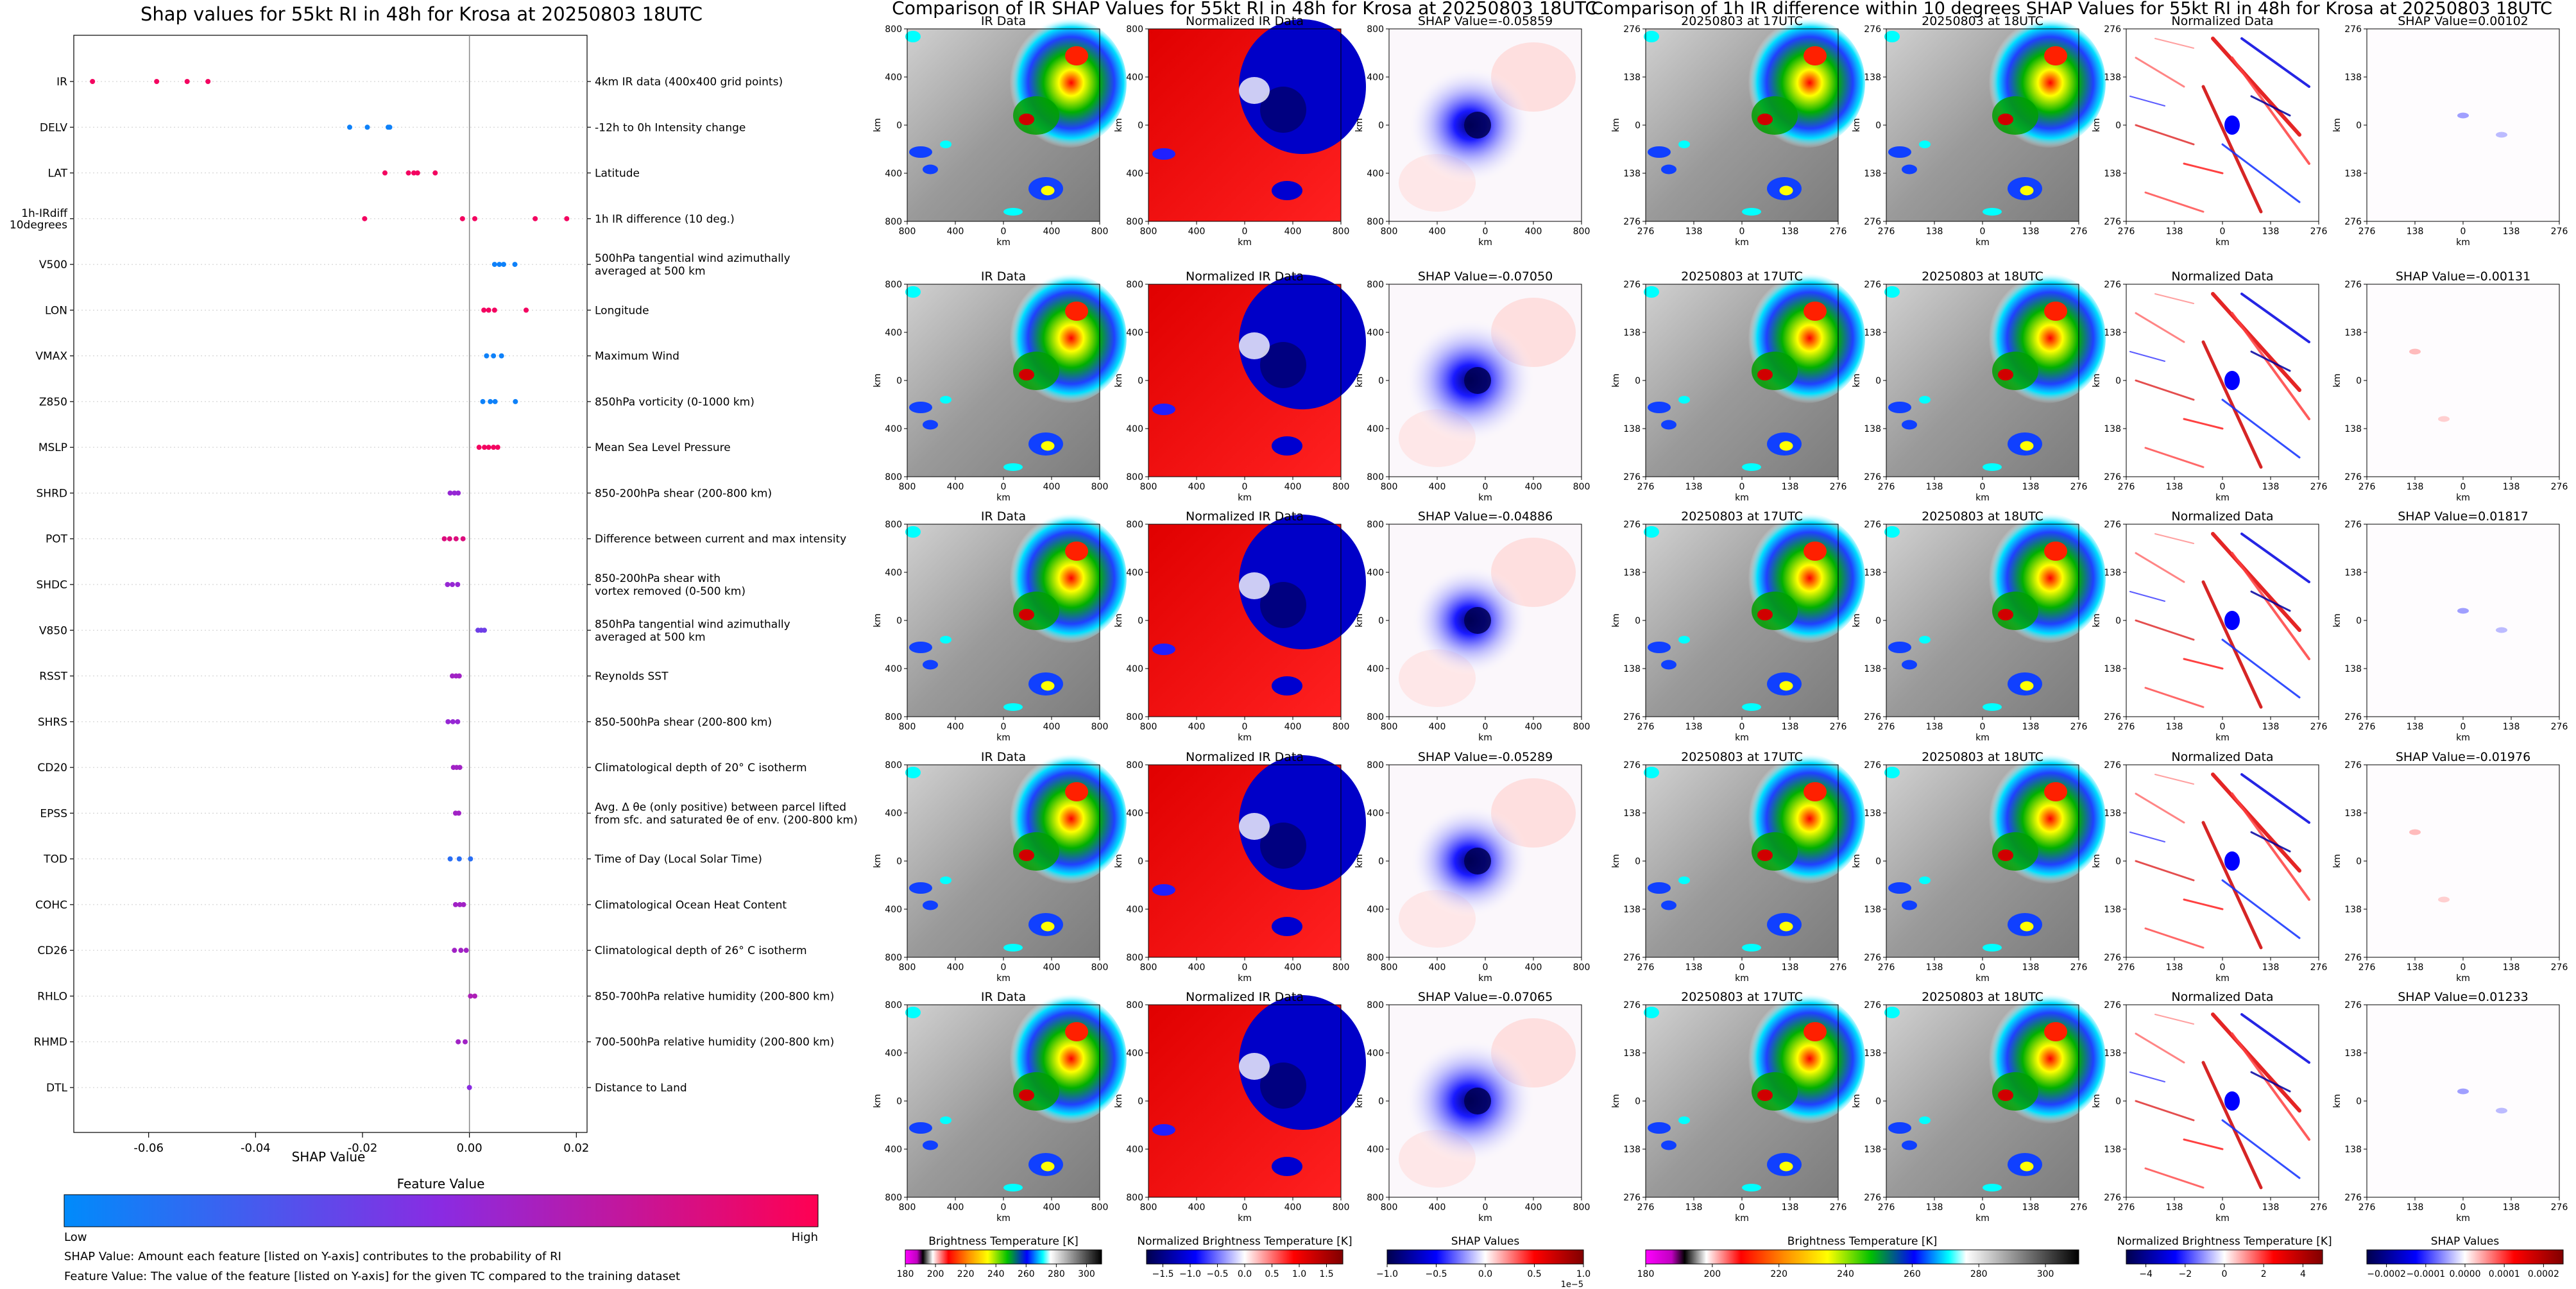 The width and height of the screenshot is (2576, 1289). Describe the element at coordinates (53, 676) in the screenshot. I see `feature-name-label: RSST` at that location.